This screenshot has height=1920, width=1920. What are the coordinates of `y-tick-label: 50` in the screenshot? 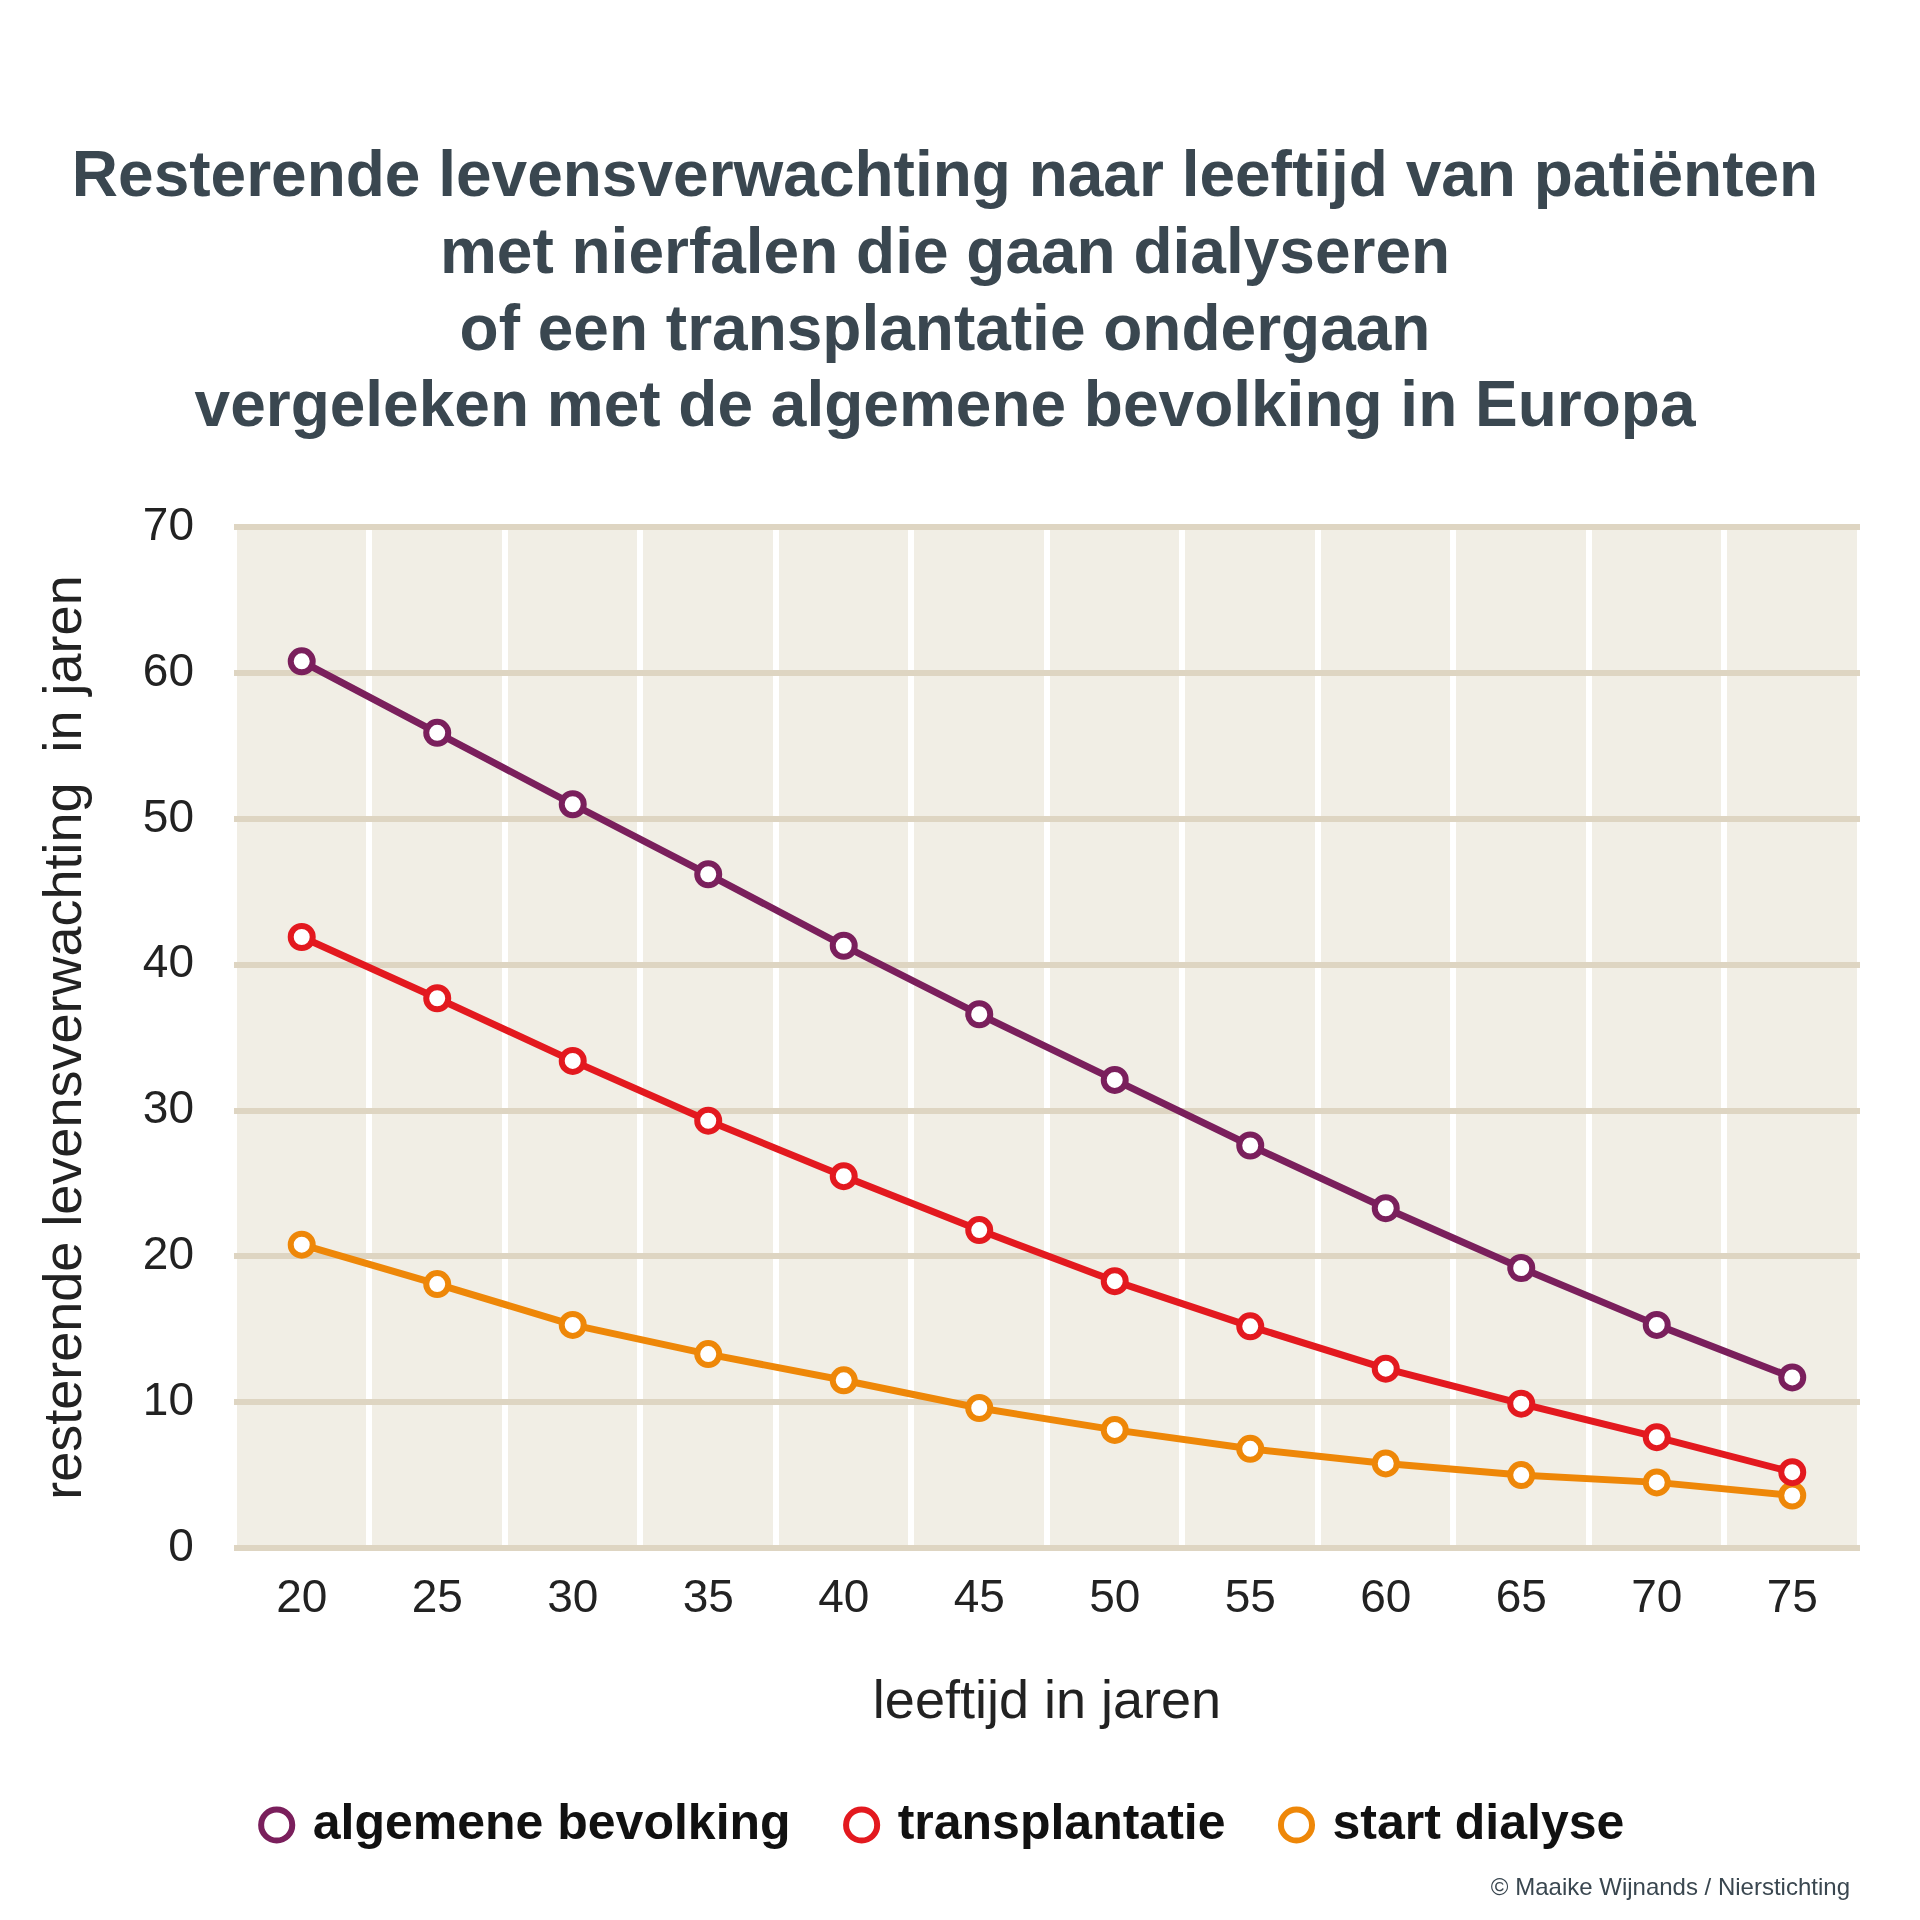 It's located at (168, 815).